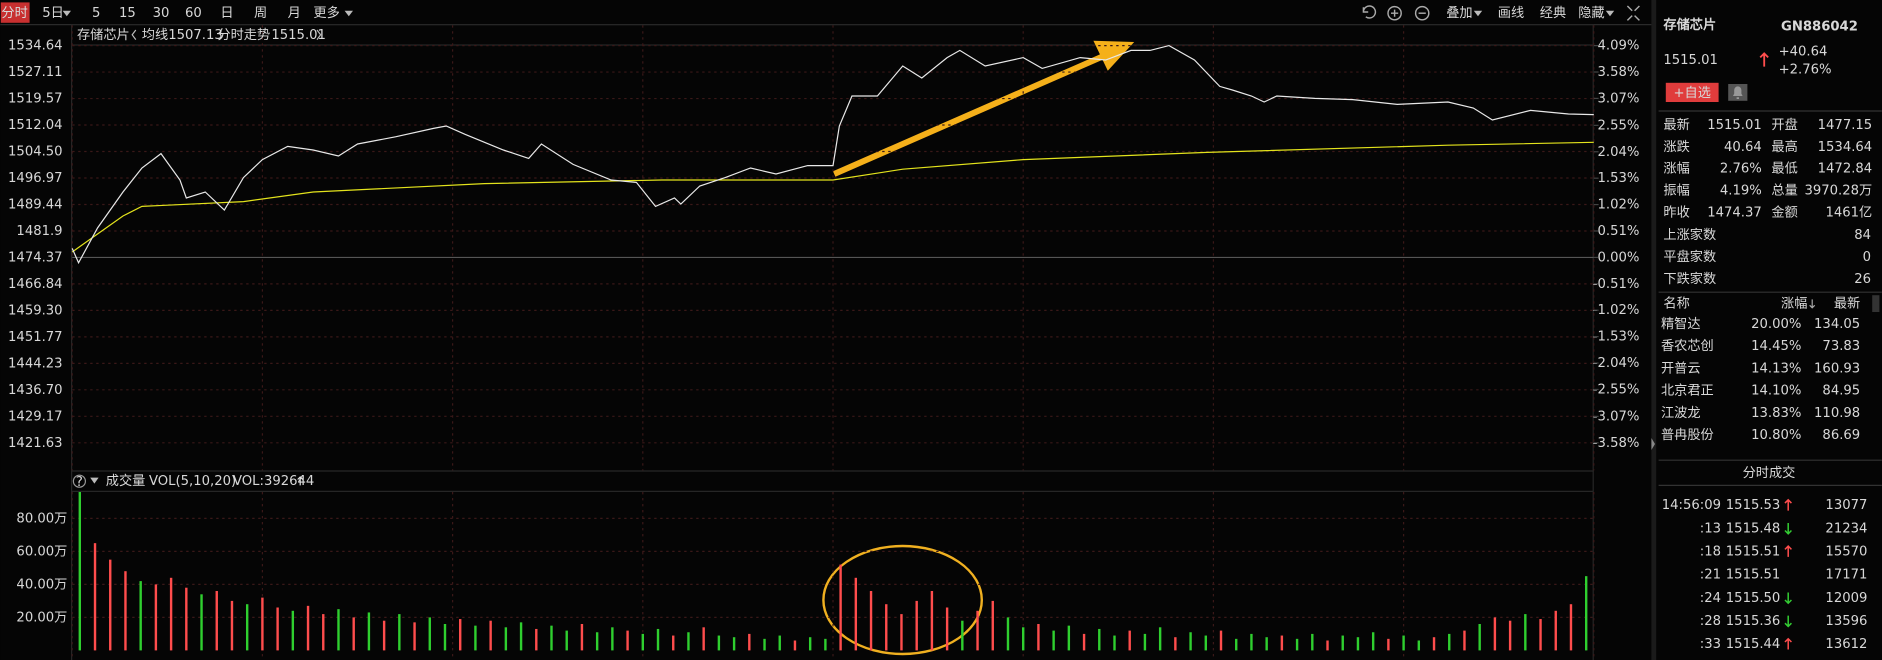  What do you see at coordinates (14, 13) in the screenshot?
I see `toolbar-tab: 分时` at bounding box center [14, 13].